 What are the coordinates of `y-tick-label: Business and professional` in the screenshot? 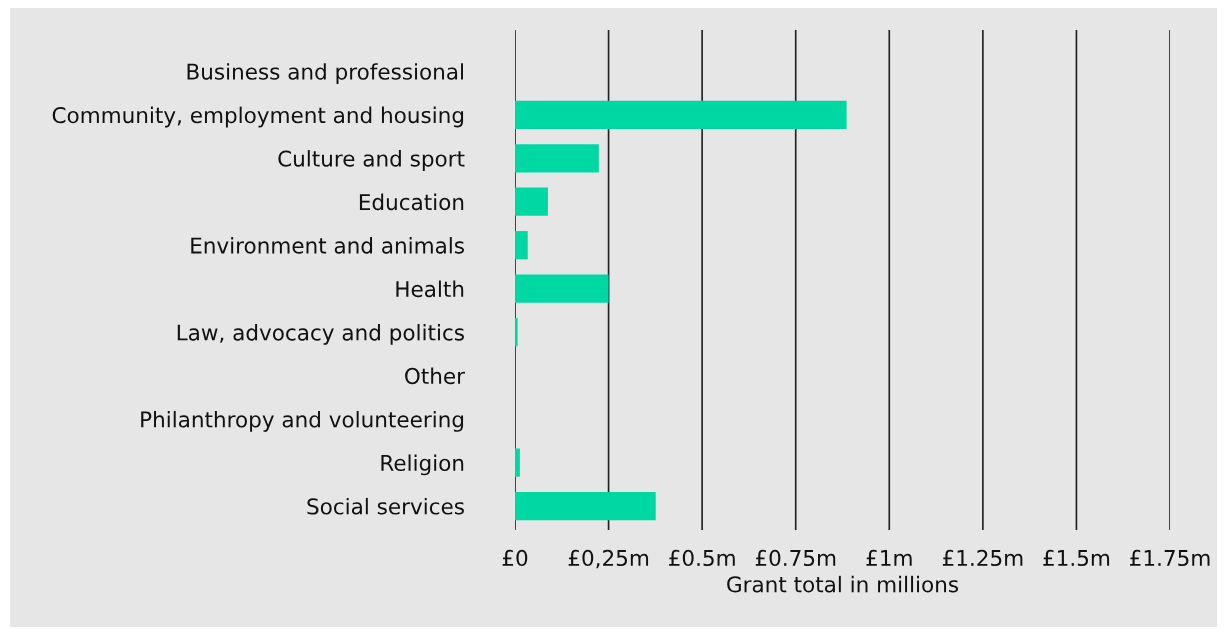 It's located at (325, 73).